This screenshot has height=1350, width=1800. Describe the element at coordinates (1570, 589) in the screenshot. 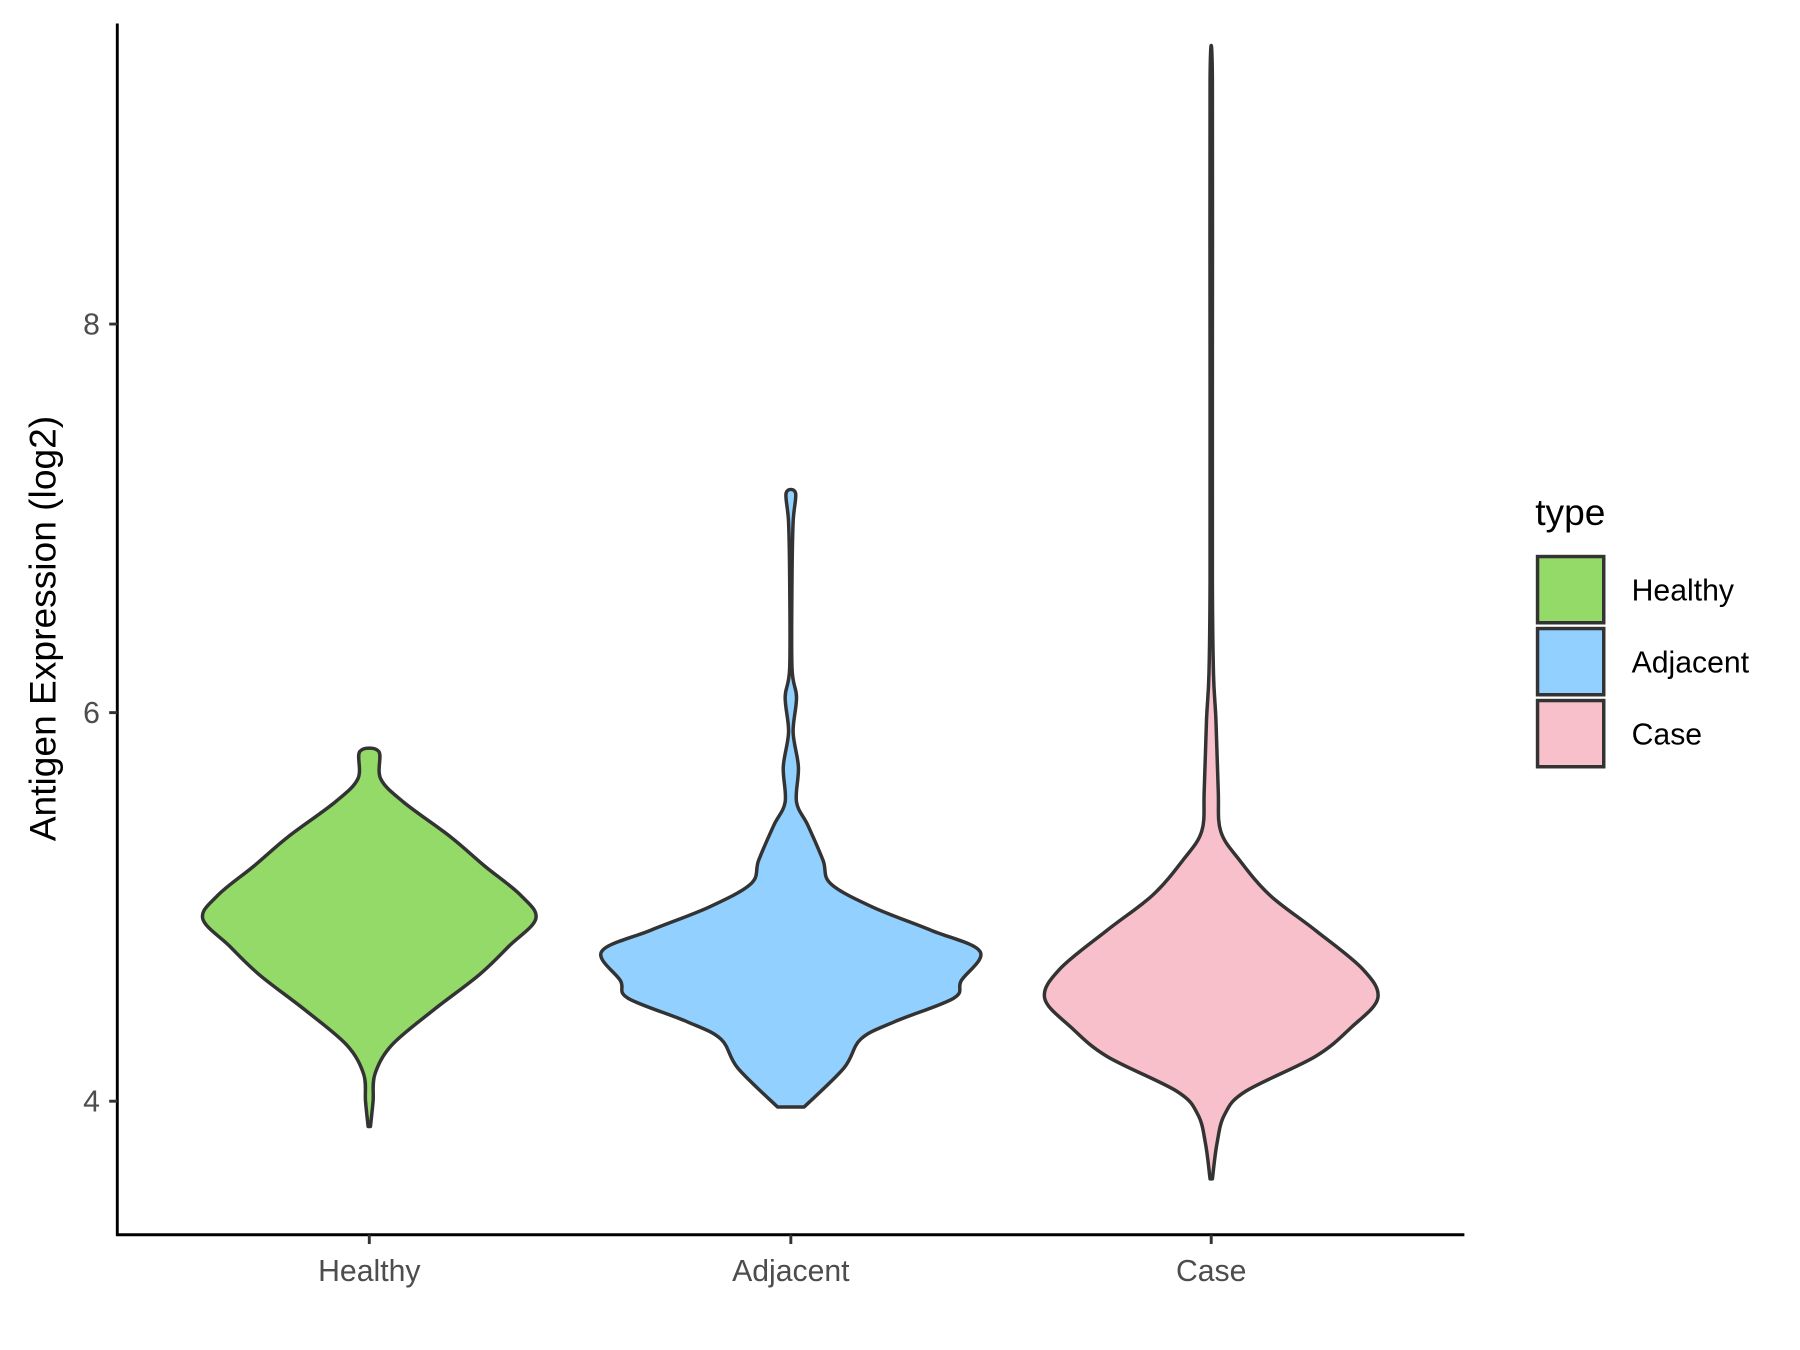

I see `legend-key-healthy` at that location.